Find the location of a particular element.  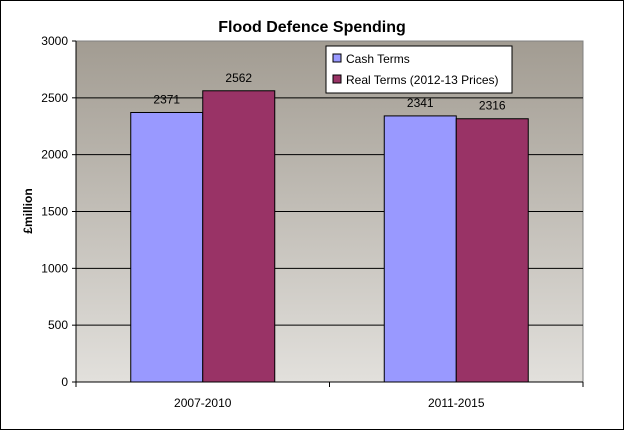

legend-box is located at coordinates (419, 69).